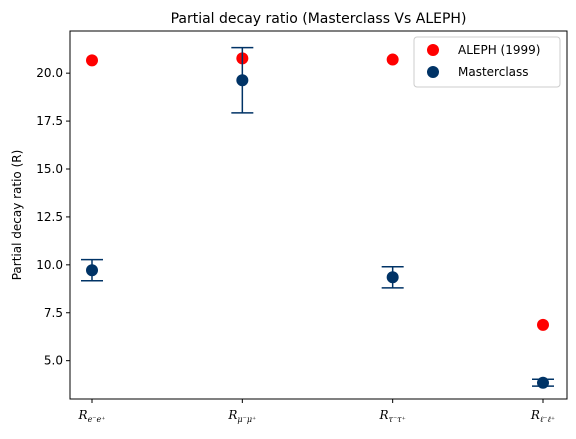 This screenshot has width=576, height=439. What do you see at coordinates (53, 313) in the screenshot?
I see `y-tick-label: 7.5` at bounding box center [53, 313].